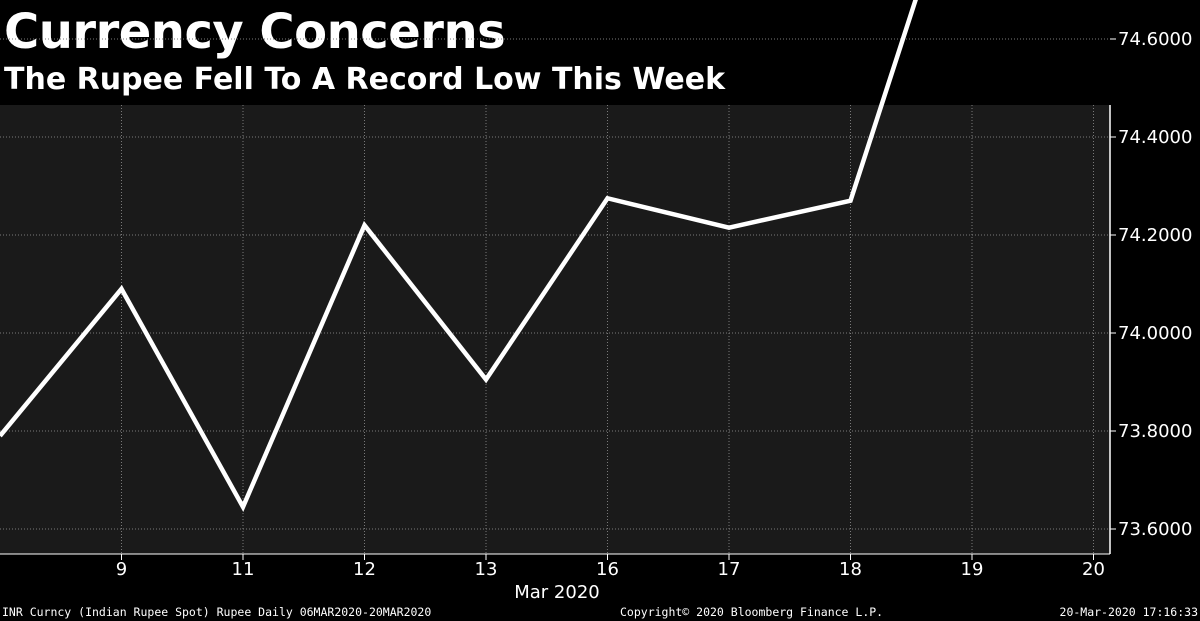 The image size is (1200, 621). I want to click on y-tick-label: 74.0000, so click(1155, 333).